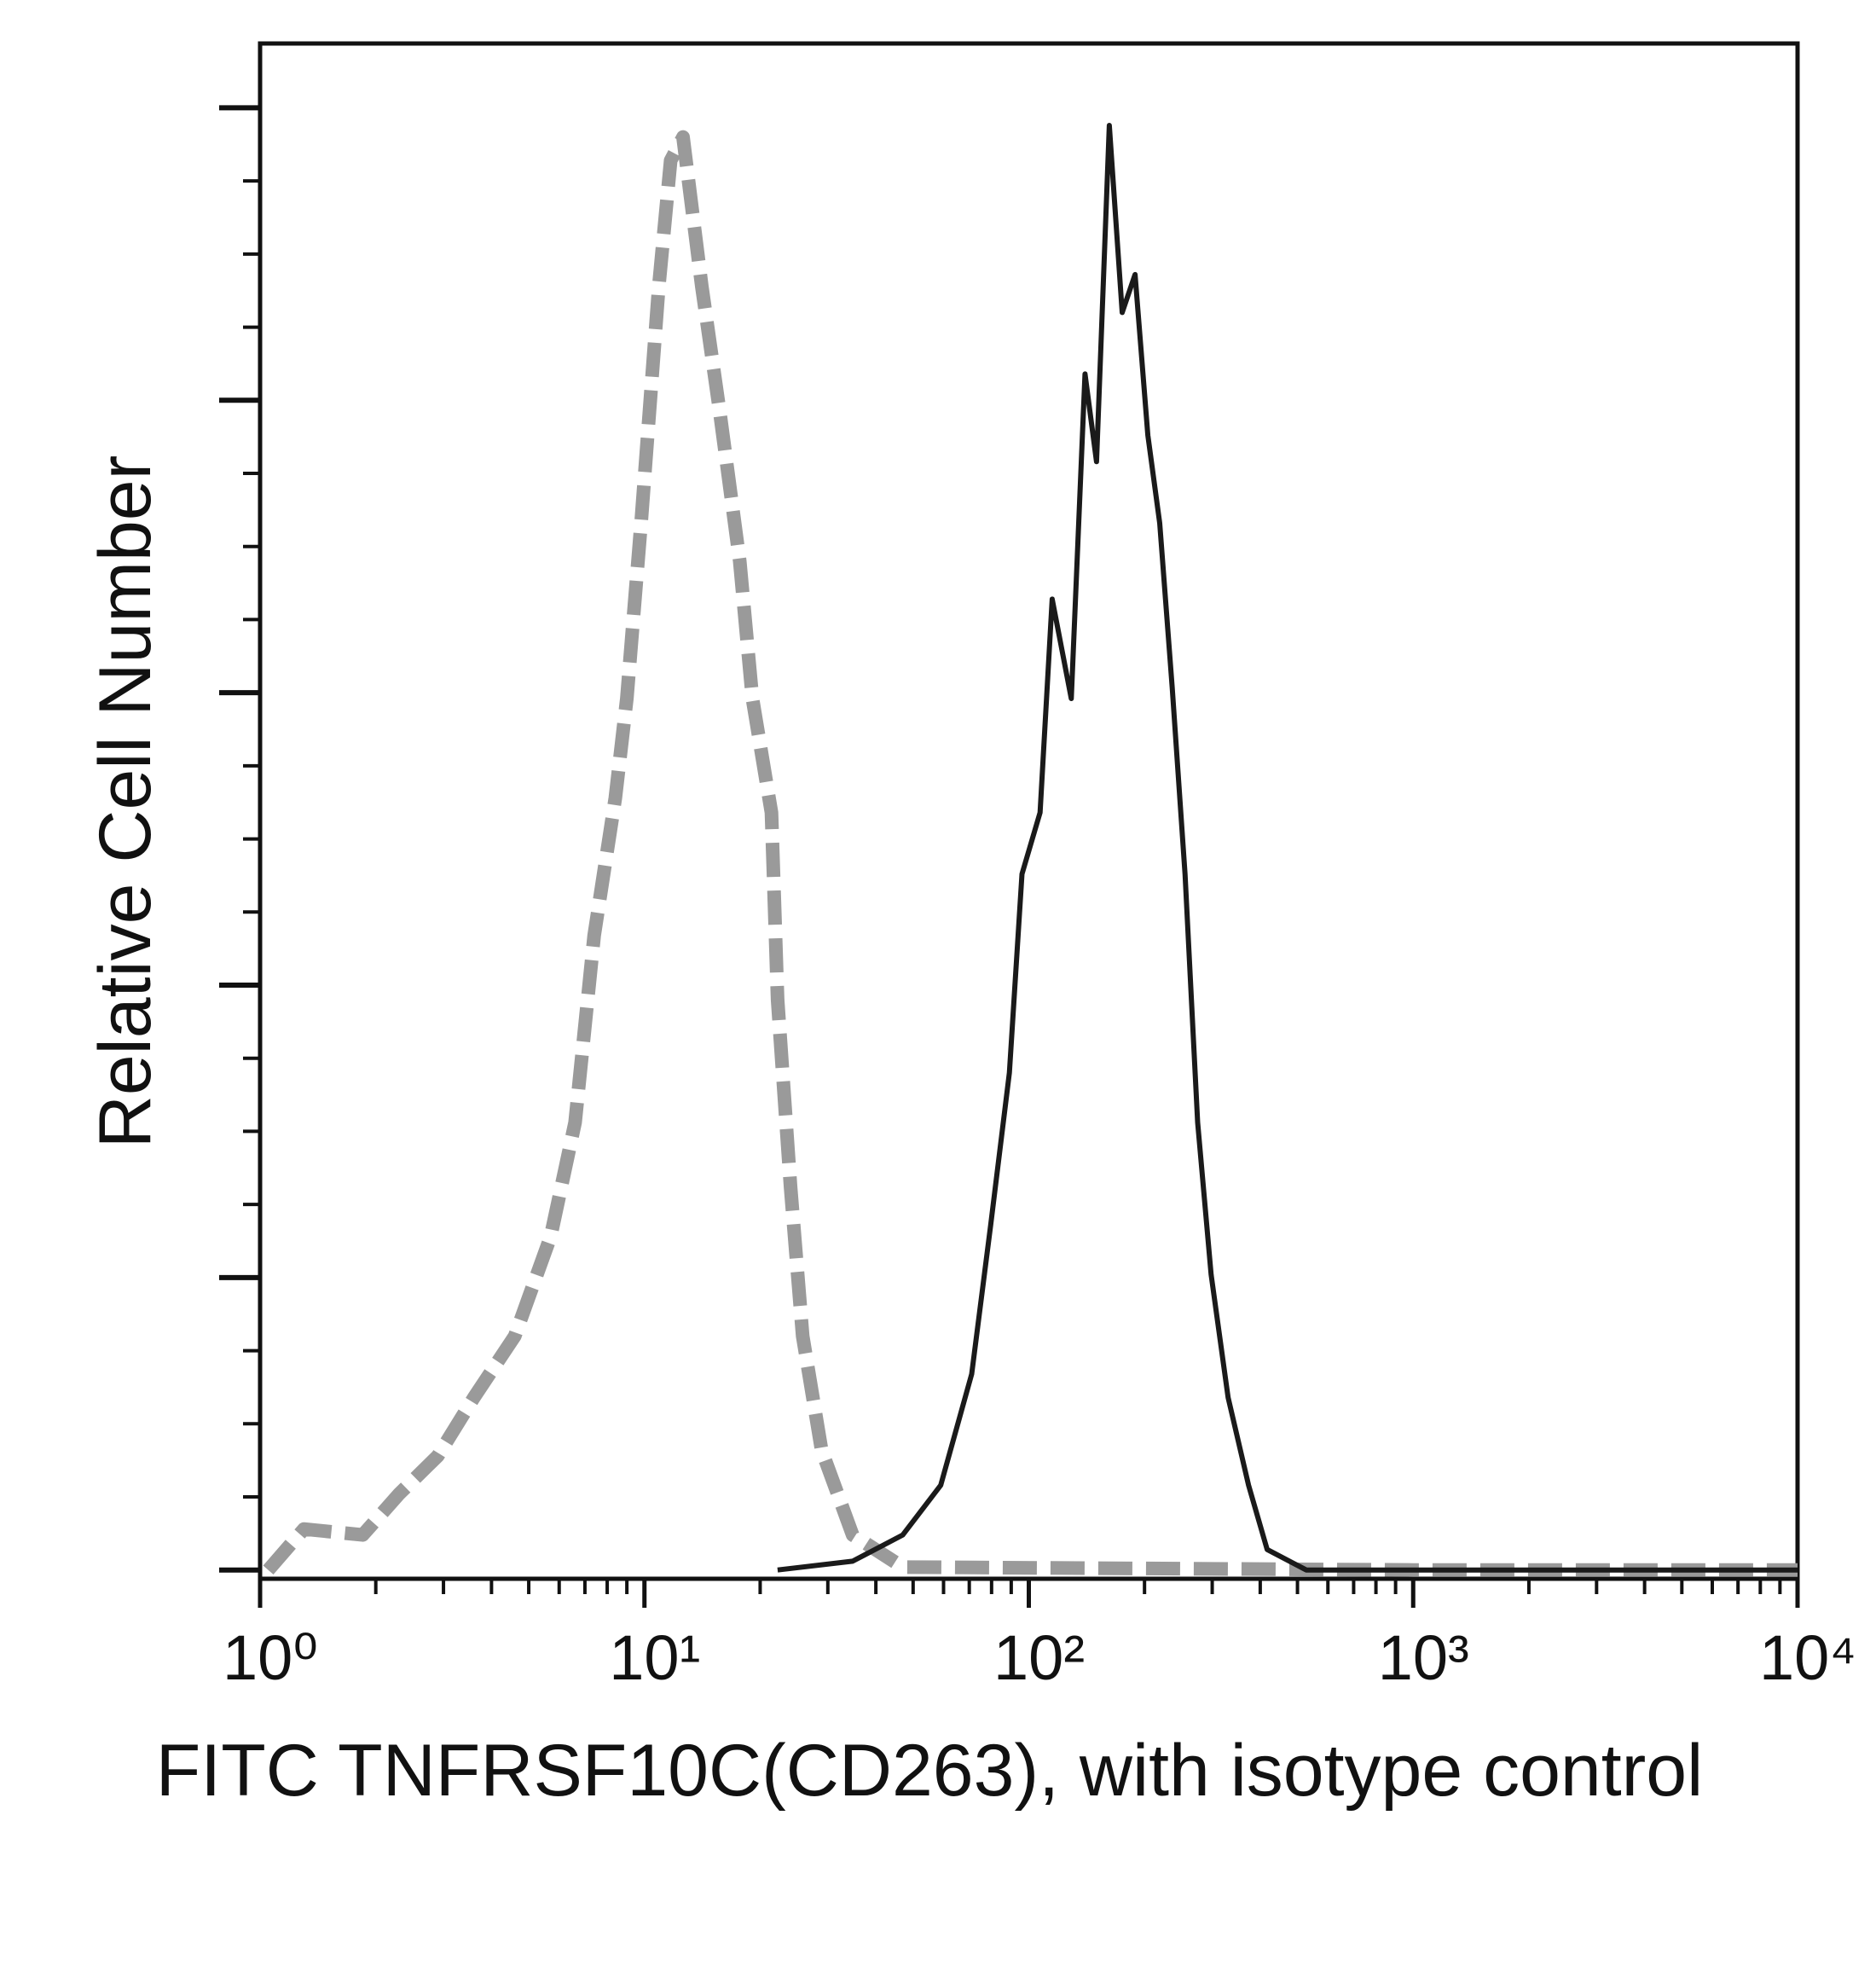 The width and height of the screenshot is (1876, 1966). What do you see at coordinates (655, 1658) in the screenshot?
I see `x-tick-label: 10¹` at bounding box center [655, 1658].